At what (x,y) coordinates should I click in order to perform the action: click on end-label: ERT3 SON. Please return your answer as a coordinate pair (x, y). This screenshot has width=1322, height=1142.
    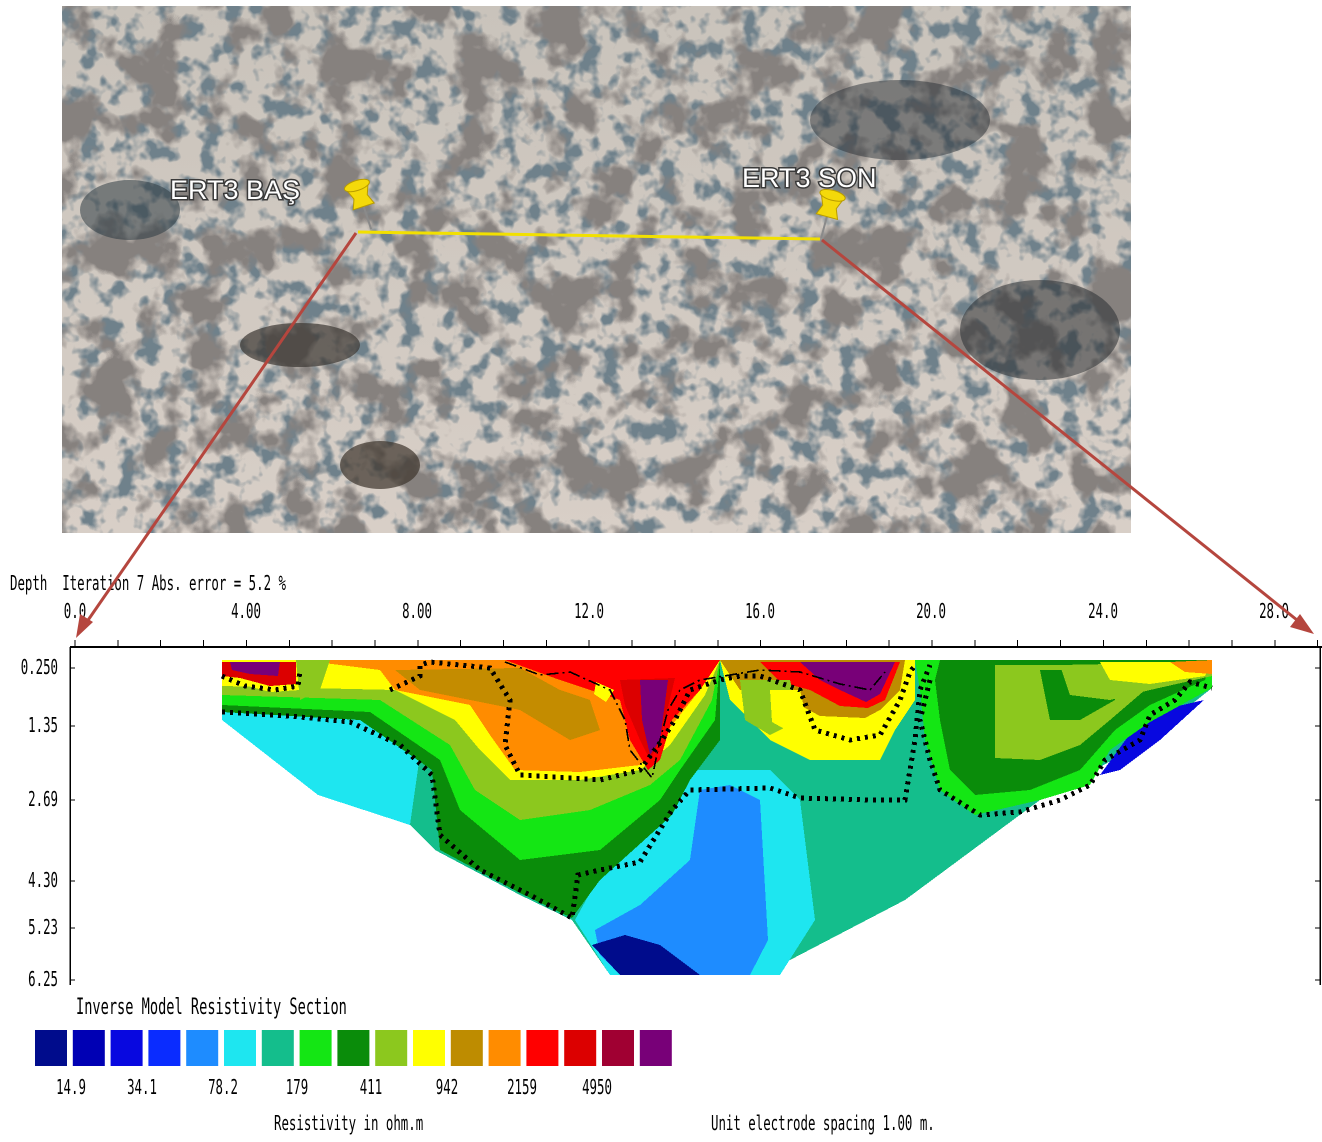
    Looking at the image, I should click on (809, 178).